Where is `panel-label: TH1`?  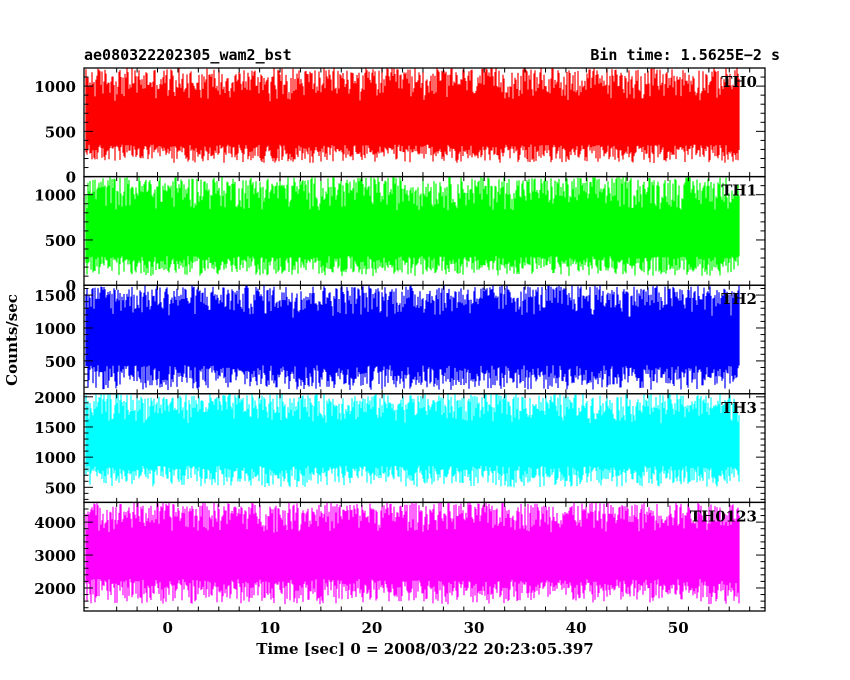 panel-label: TH1 is located at coordinates (739, 191).